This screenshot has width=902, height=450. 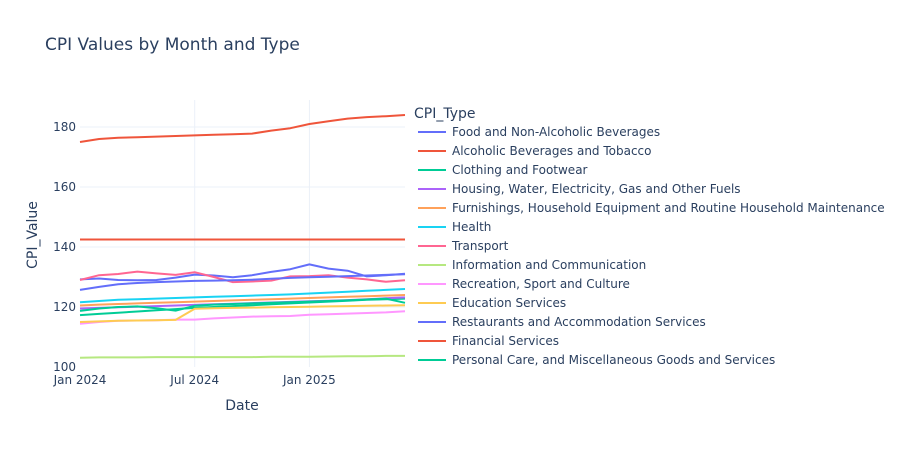 I want to click on legend-item: Transport, so click(x=463, y=246).